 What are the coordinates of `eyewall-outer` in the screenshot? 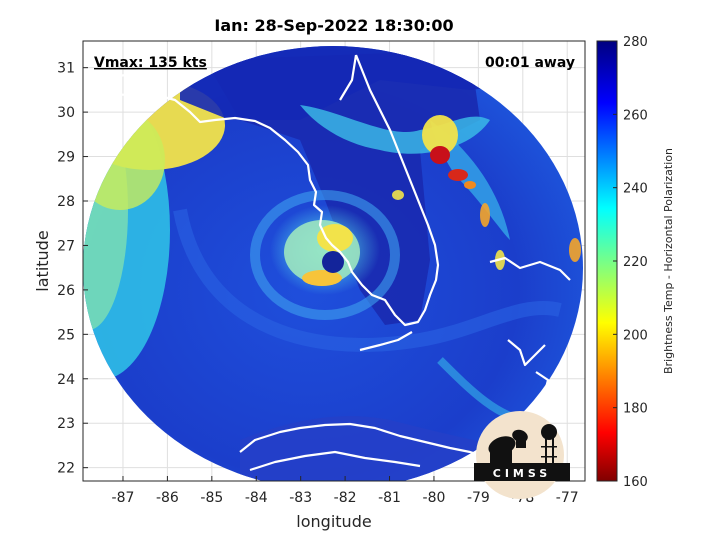 It's located at (325, 255).